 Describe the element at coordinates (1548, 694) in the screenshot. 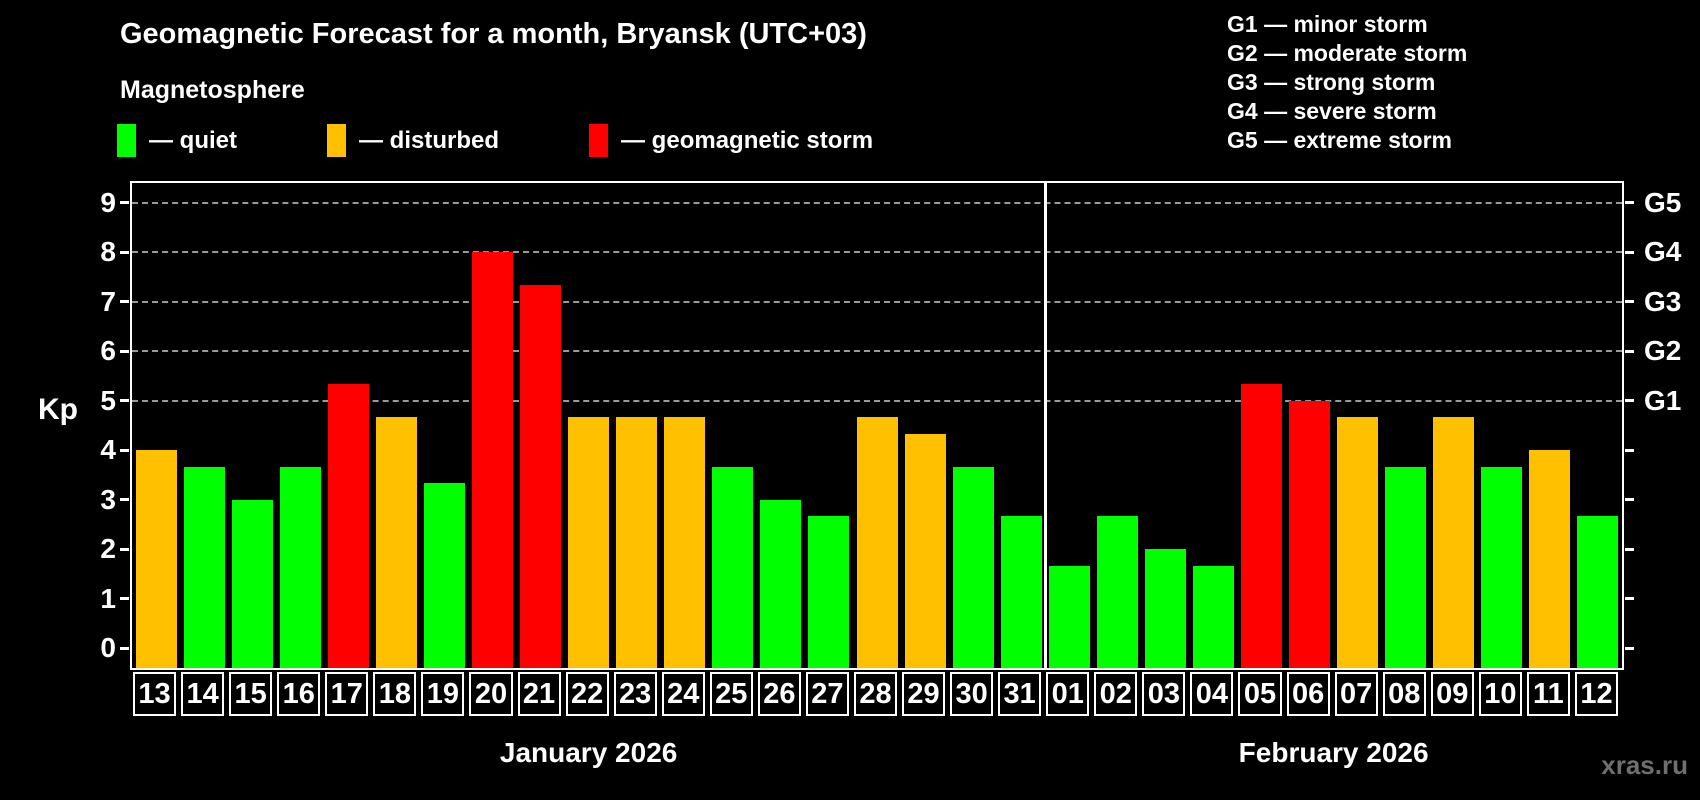

I see `day-label-11: 11` at that location.